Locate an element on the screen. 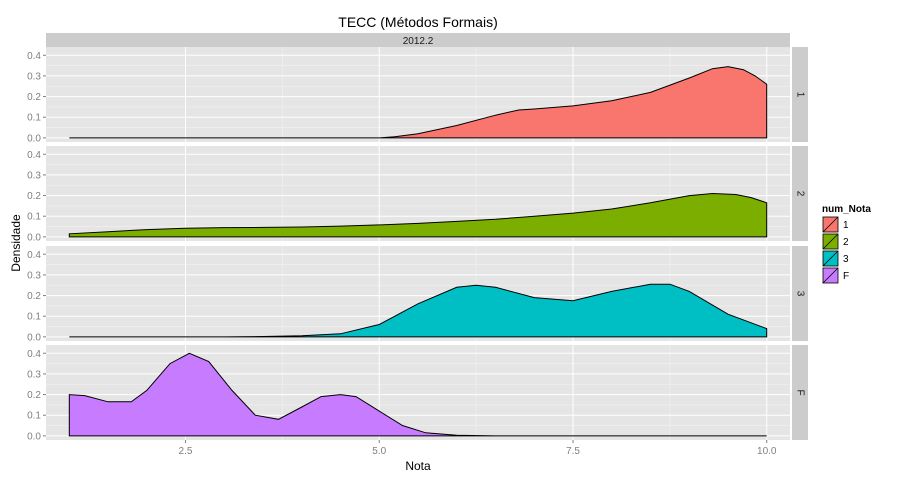  facet-strip-label: 3 is located at coordinates (799, 294).